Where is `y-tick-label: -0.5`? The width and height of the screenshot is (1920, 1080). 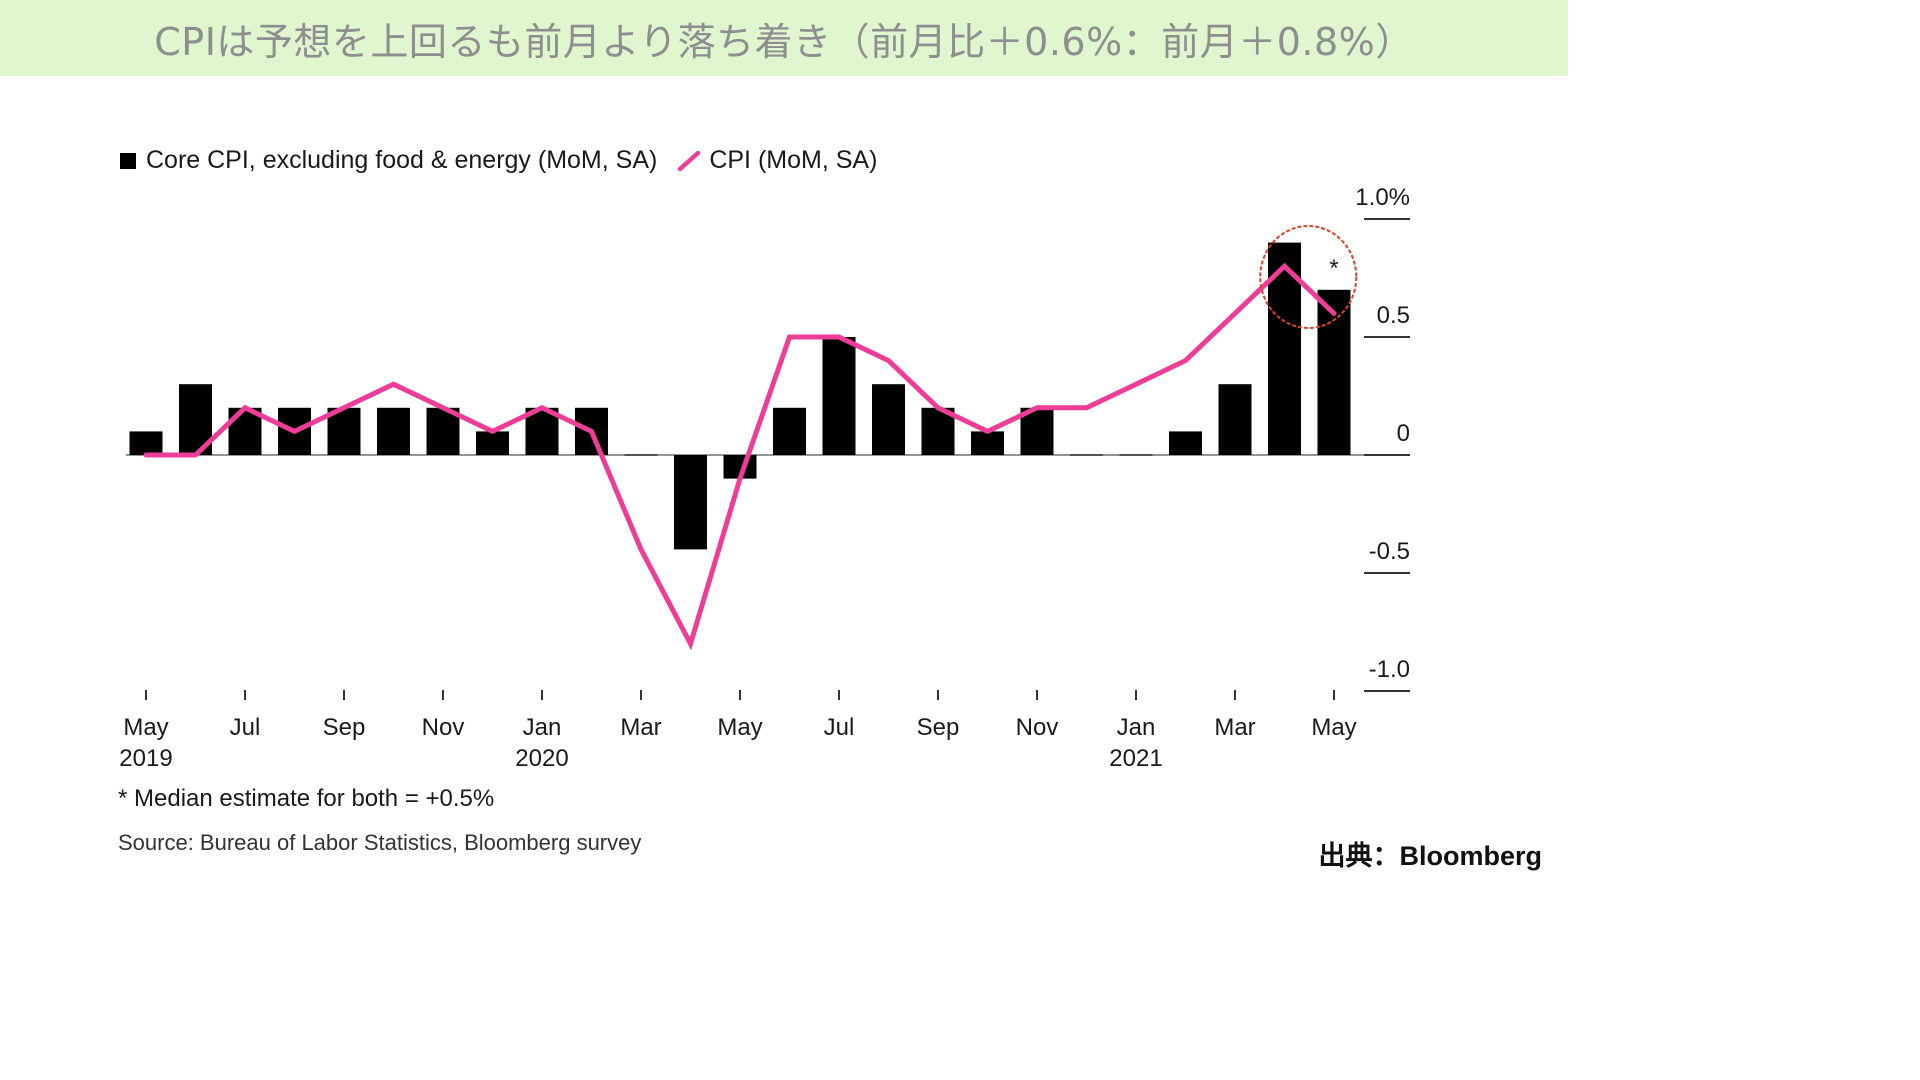 y-tick-label: -0.5 is located at coordinates (1389, 551).